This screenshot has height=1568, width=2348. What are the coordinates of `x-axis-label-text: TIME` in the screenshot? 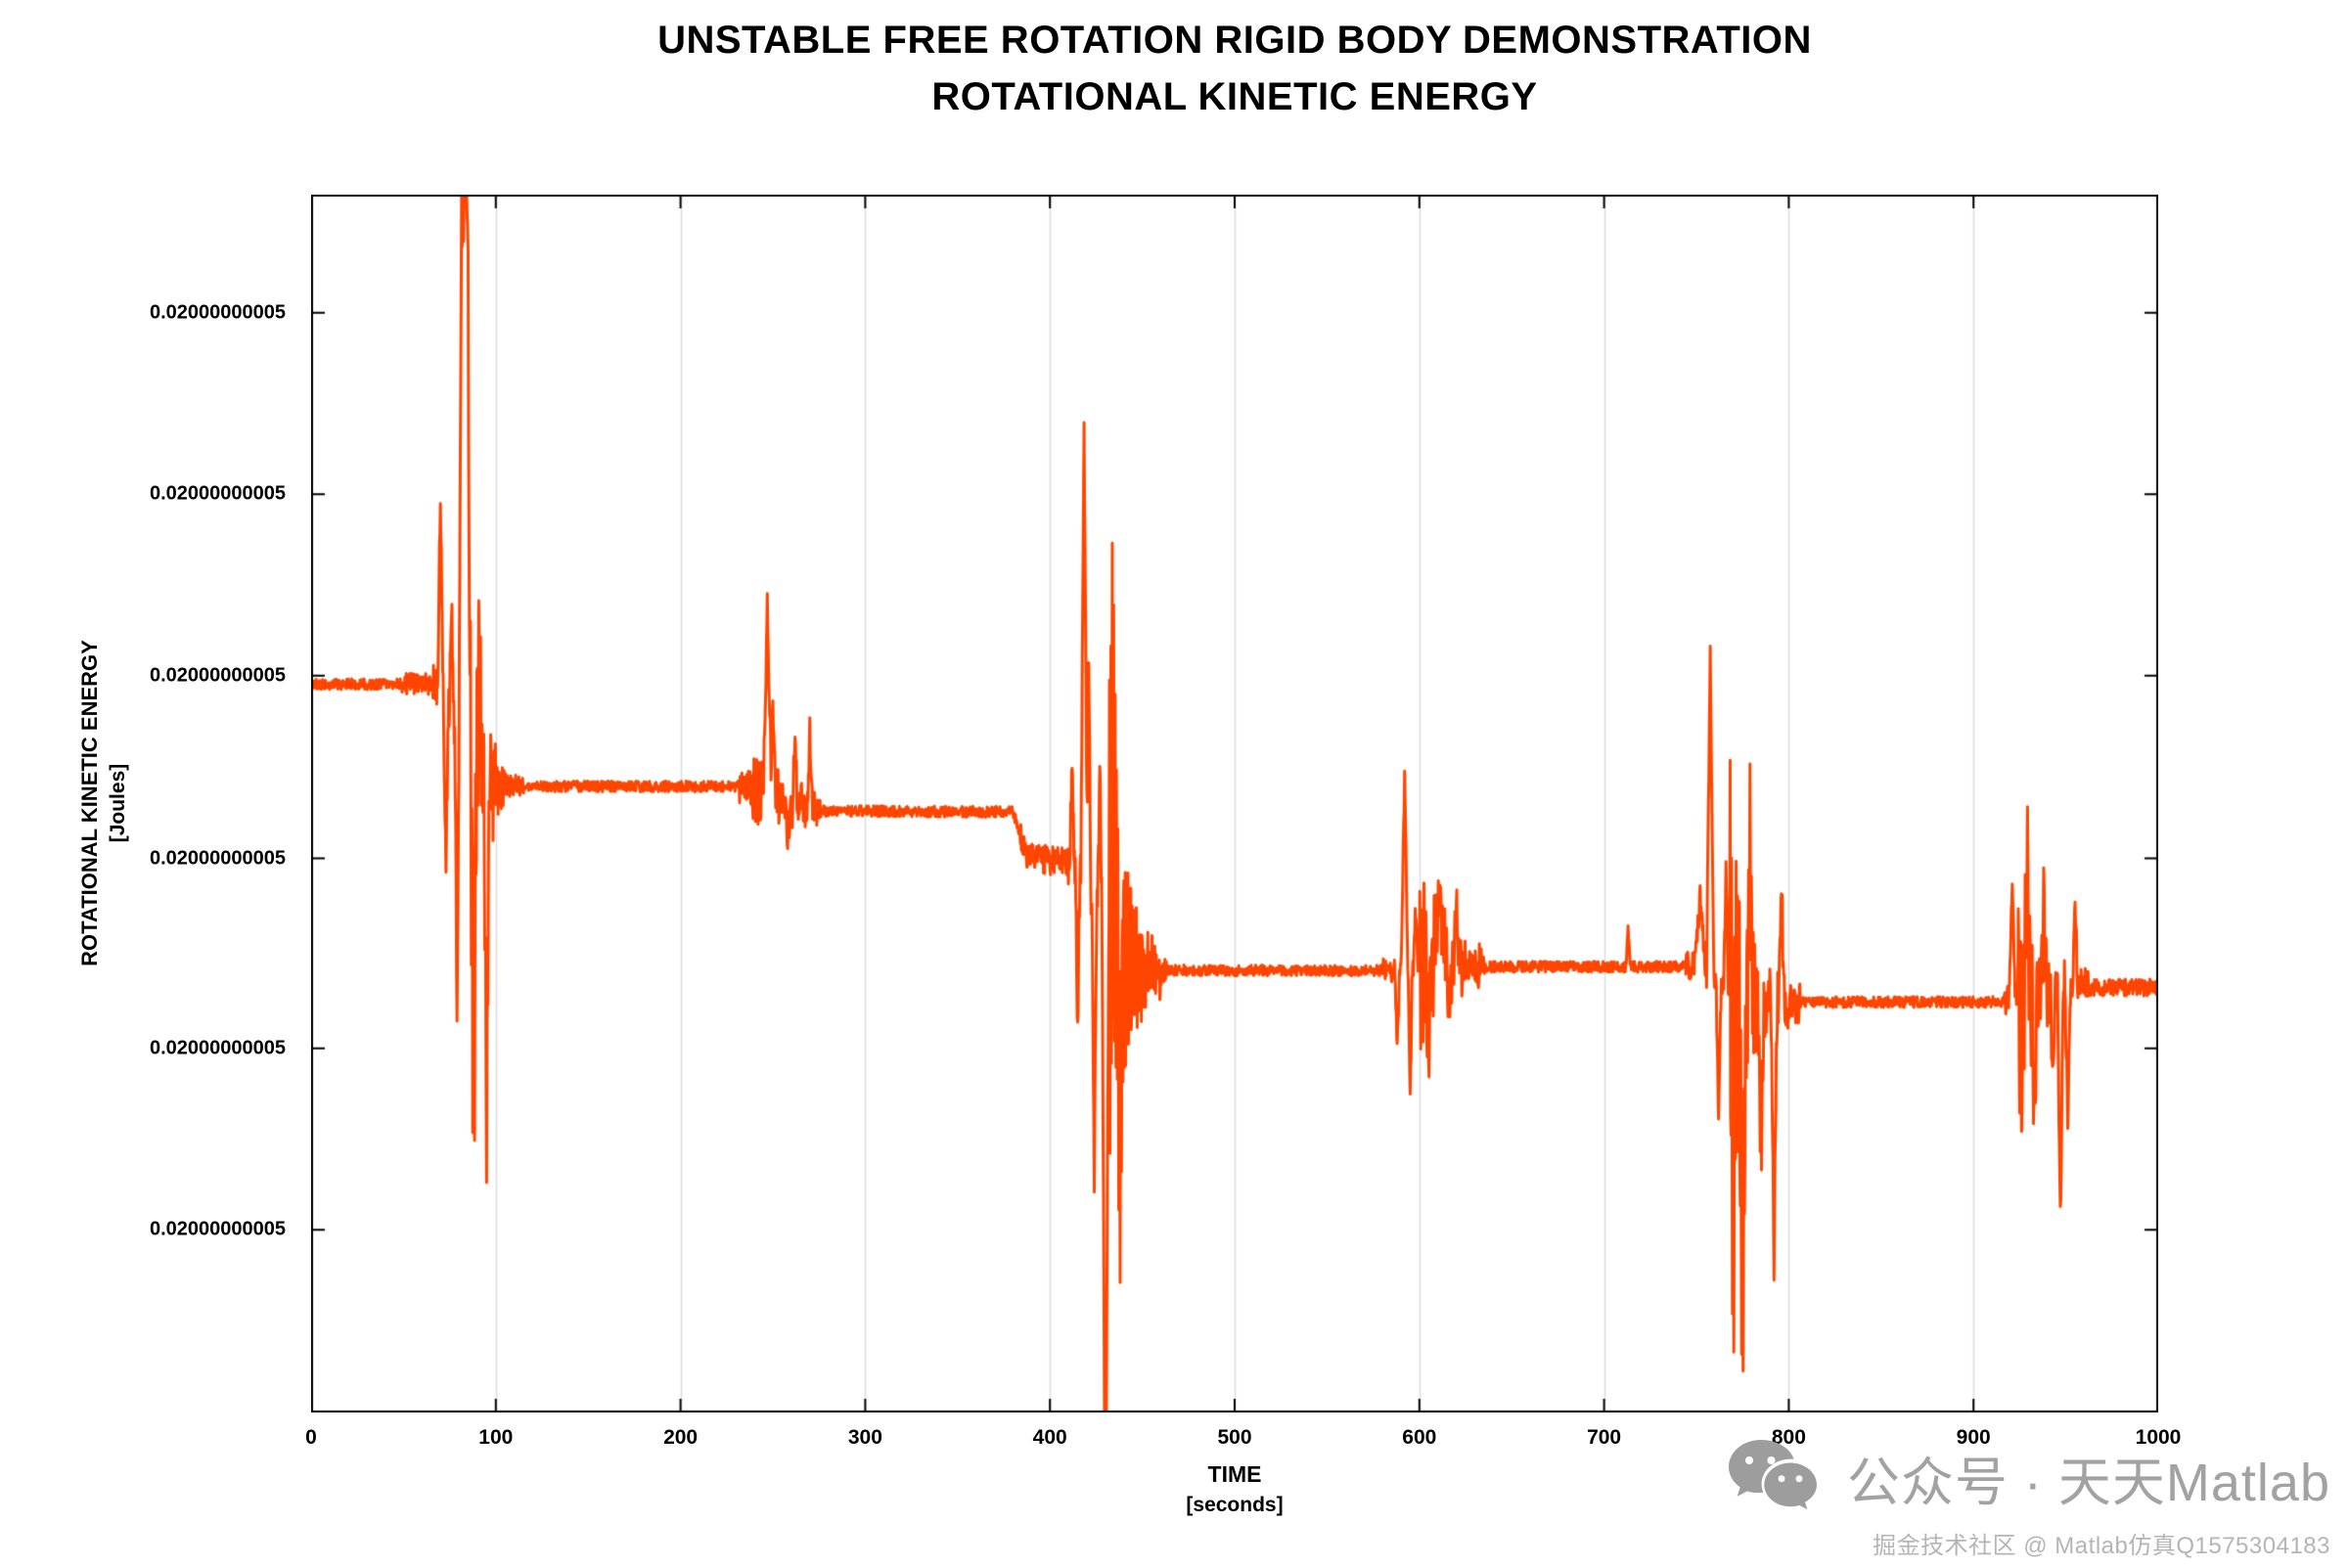 It's located at (1234, 1474).